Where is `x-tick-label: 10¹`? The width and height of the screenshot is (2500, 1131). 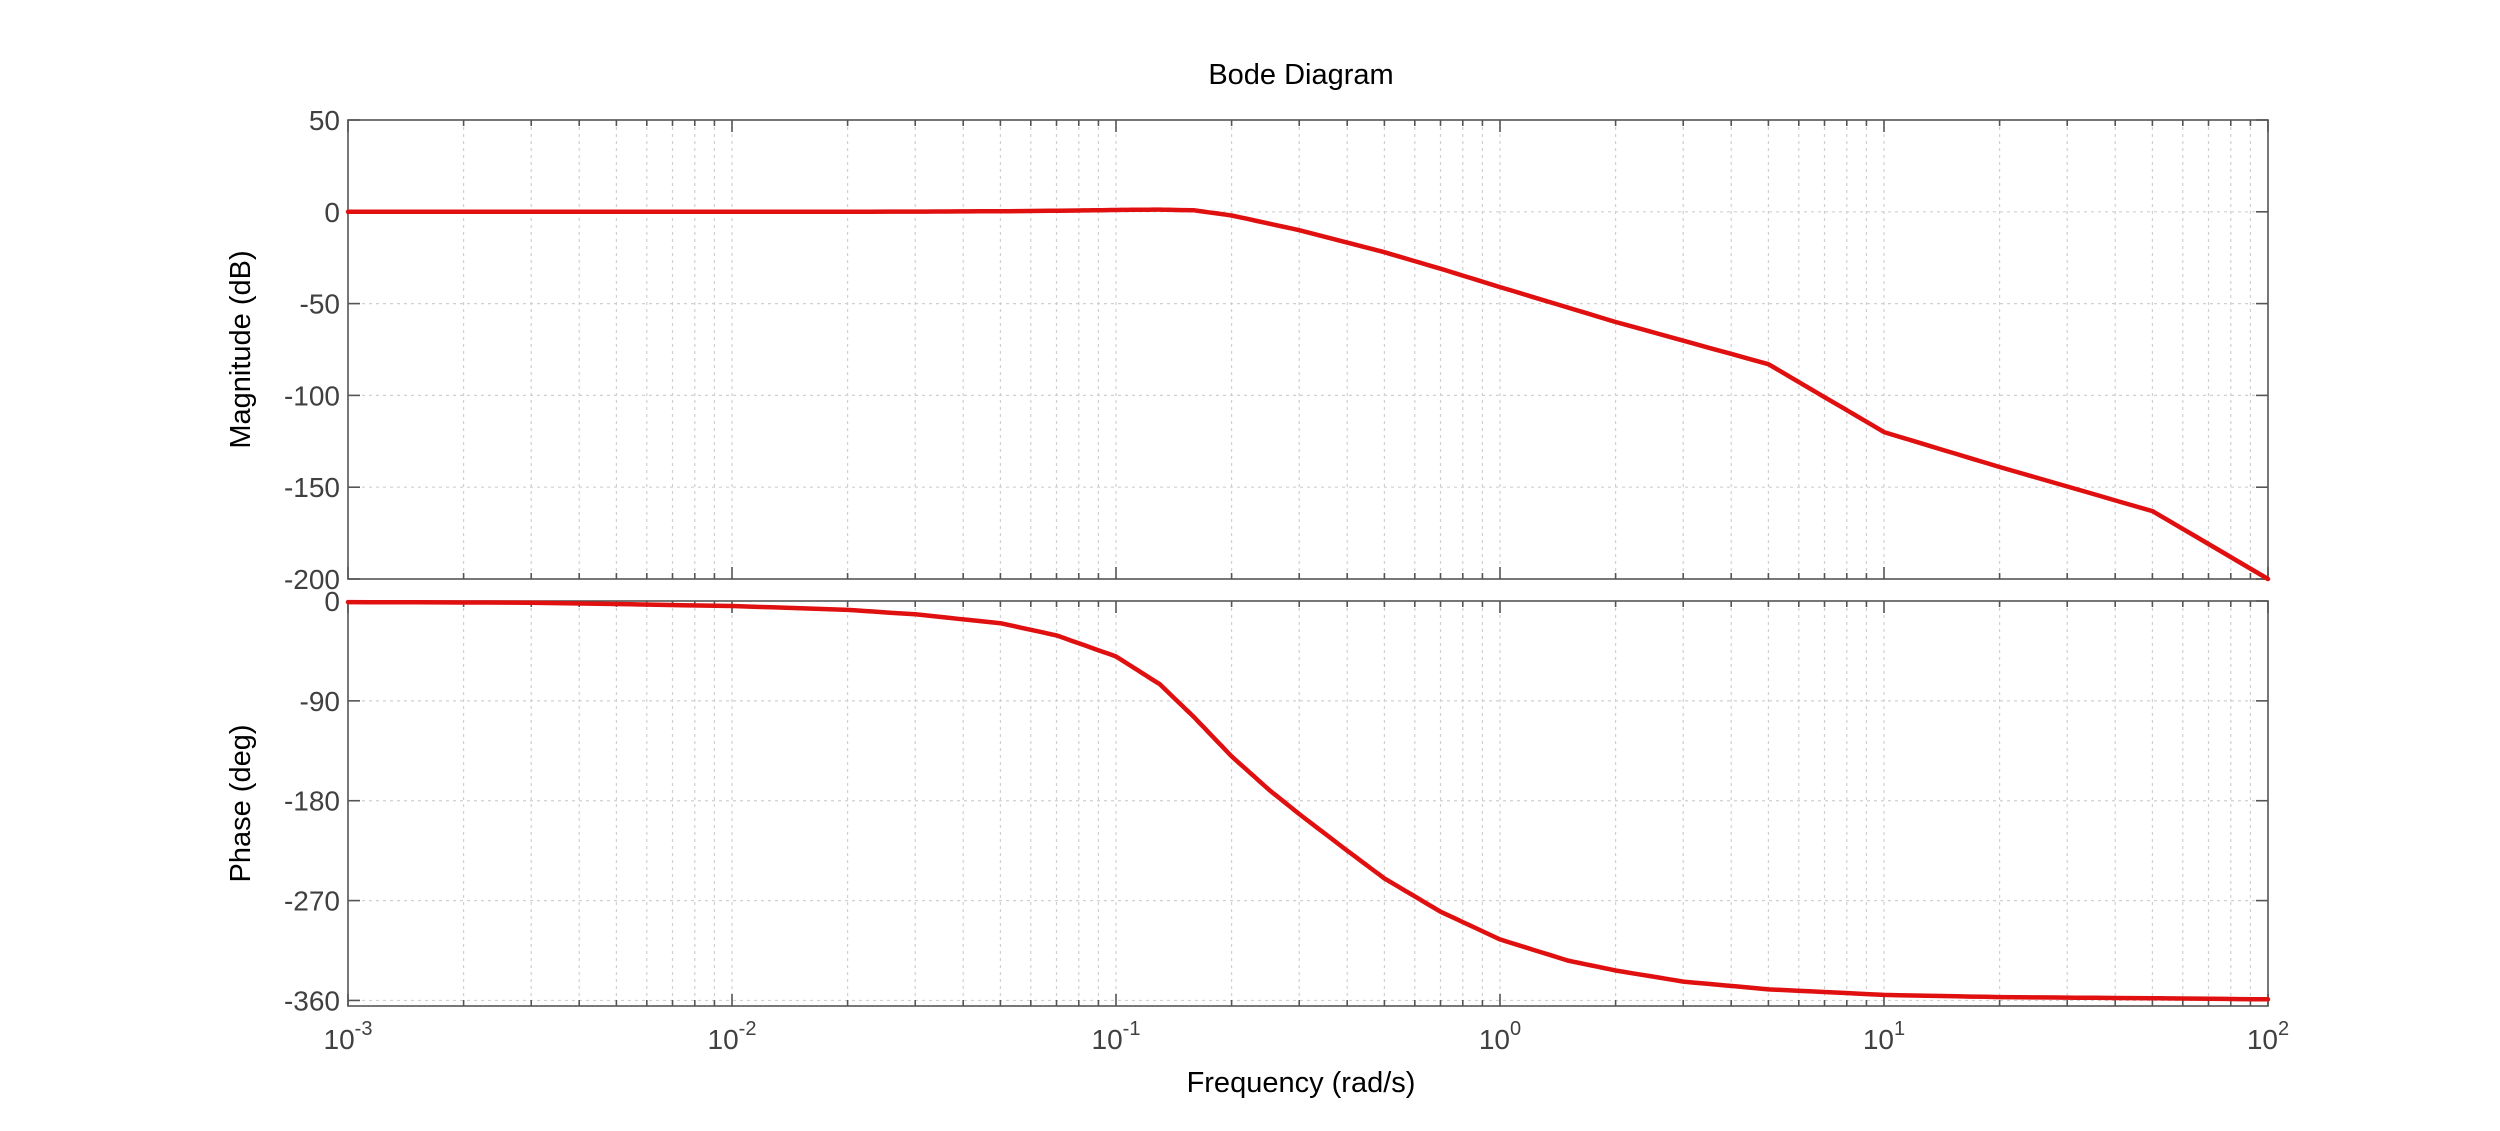
x-tick-label: 10¹ is located at coordinates (1884, 1036).